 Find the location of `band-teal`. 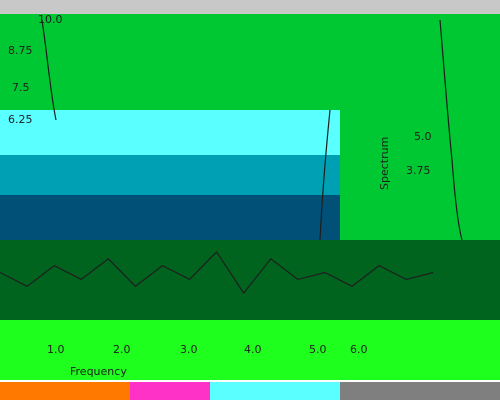

band-teal is located at coordinates (170, 175).